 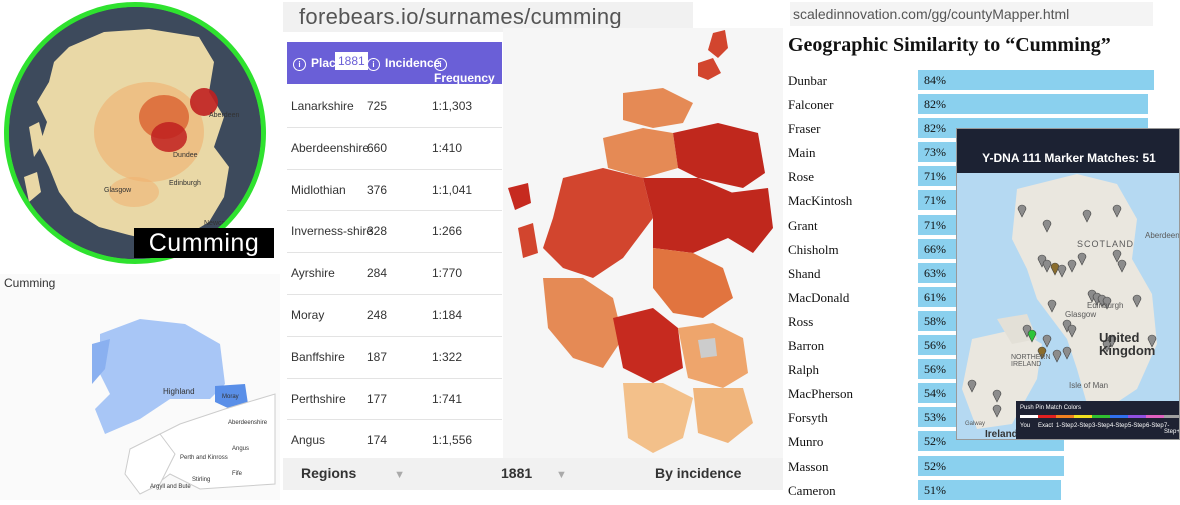 I want to click on table-row: Moray 248 1:184, so click(x=394, y=316).